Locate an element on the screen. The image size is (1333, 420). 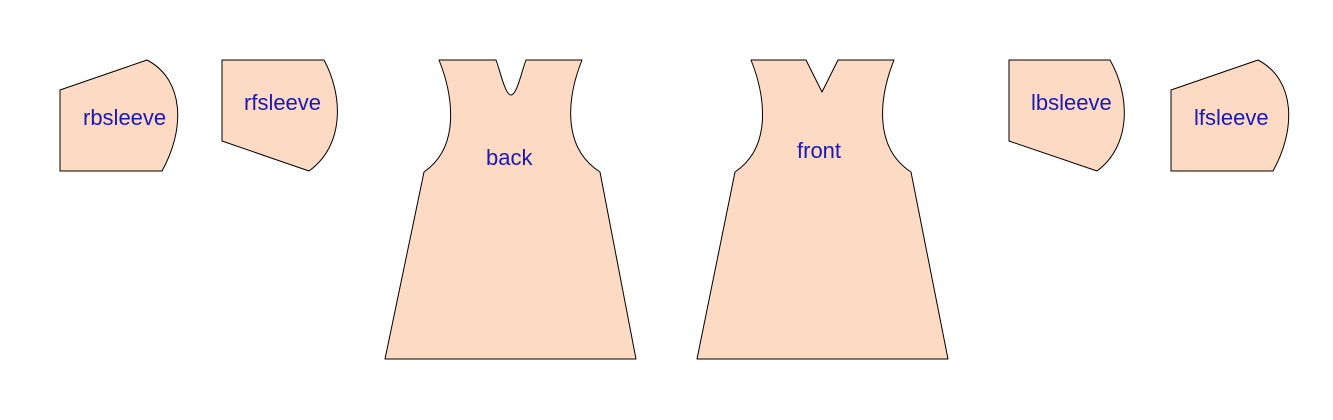
front-label: front is located at coordinates (819, 150).